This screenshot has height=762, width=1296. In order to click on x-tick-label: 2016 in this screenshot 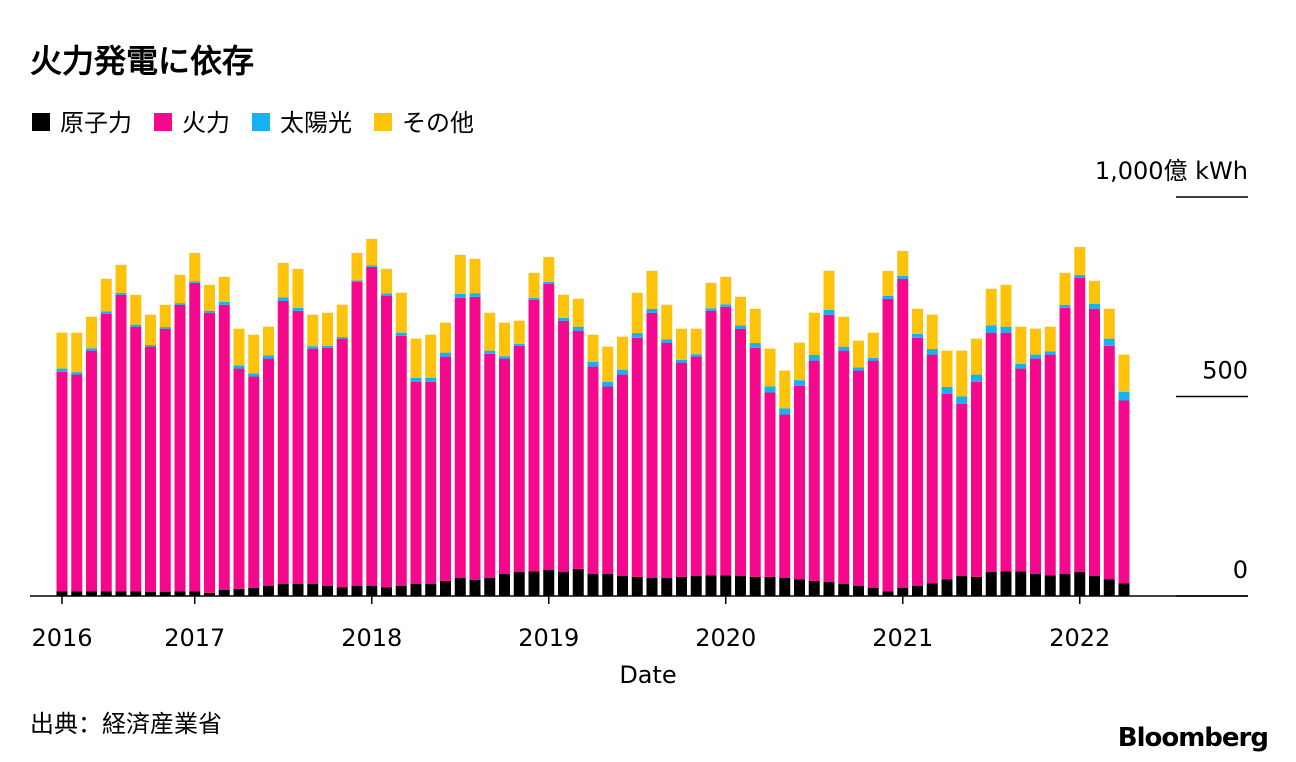, I will do `click(61, 638)`.